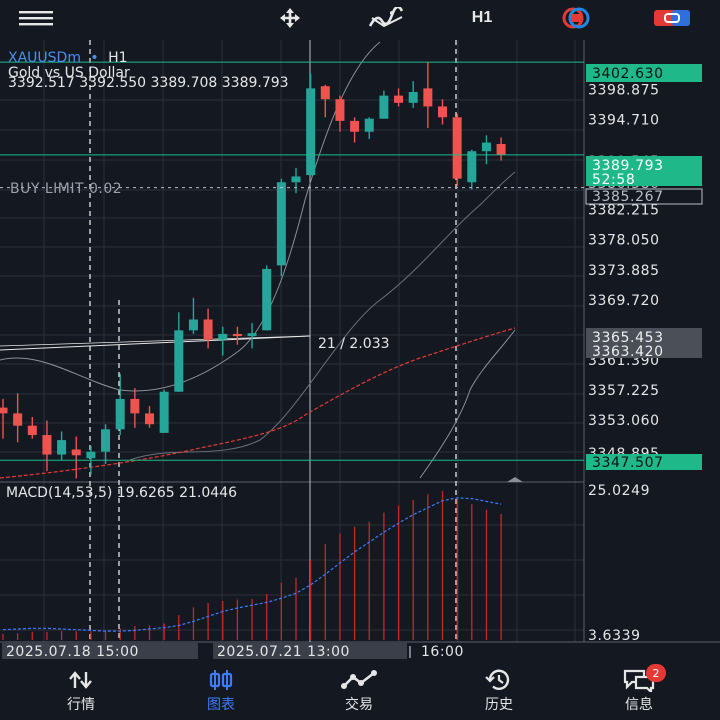  I want to click on nav-history-label: 历史, so click(499, 705).